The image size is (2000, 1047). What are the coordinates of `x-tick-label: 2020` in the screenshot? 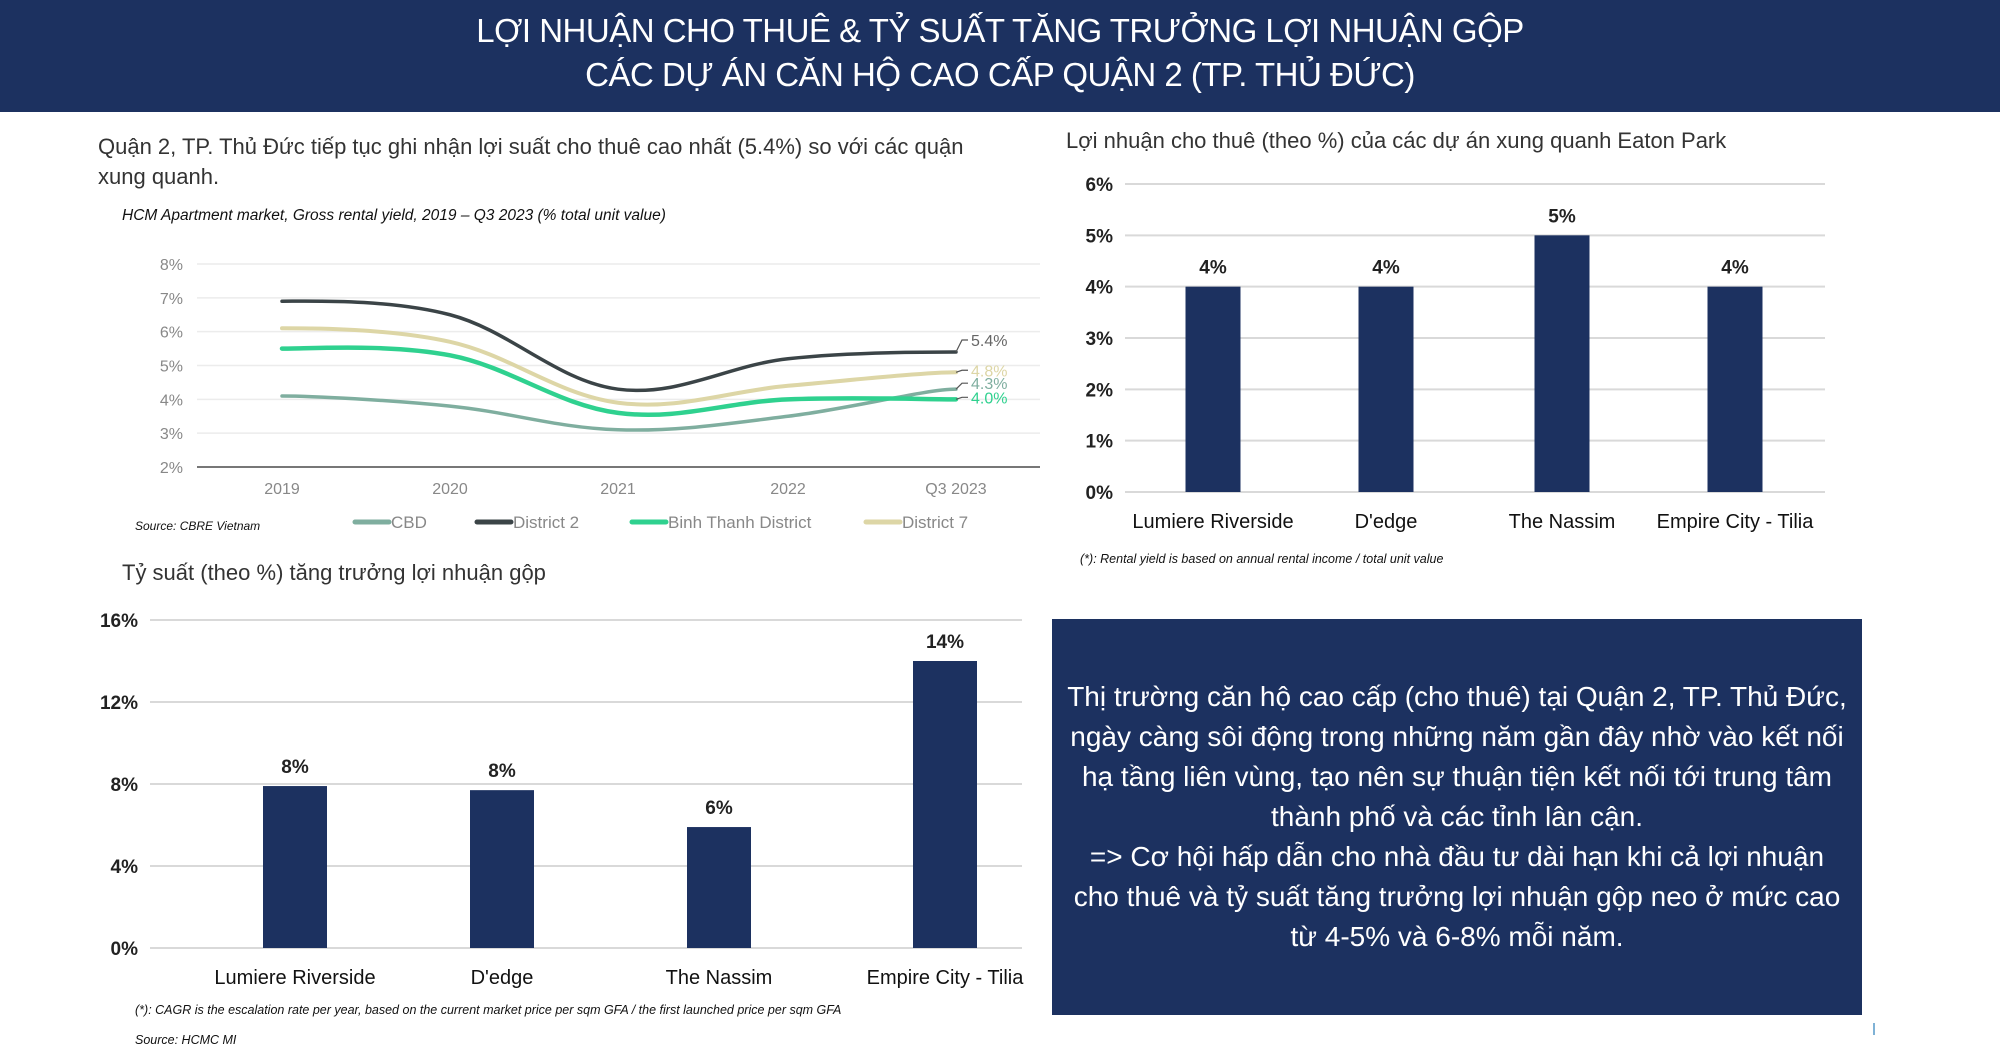 It's located at (450, 489).